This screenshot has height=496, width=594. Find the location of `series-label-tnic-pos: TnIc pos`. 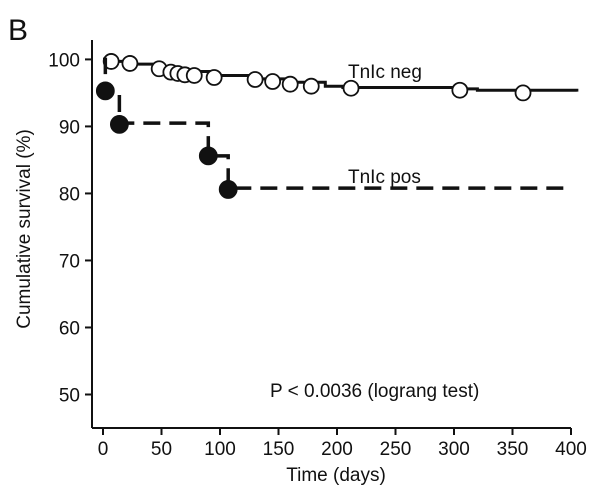

series-label-tnic-pos: TnIc pos is located at coordinates (384, 177).